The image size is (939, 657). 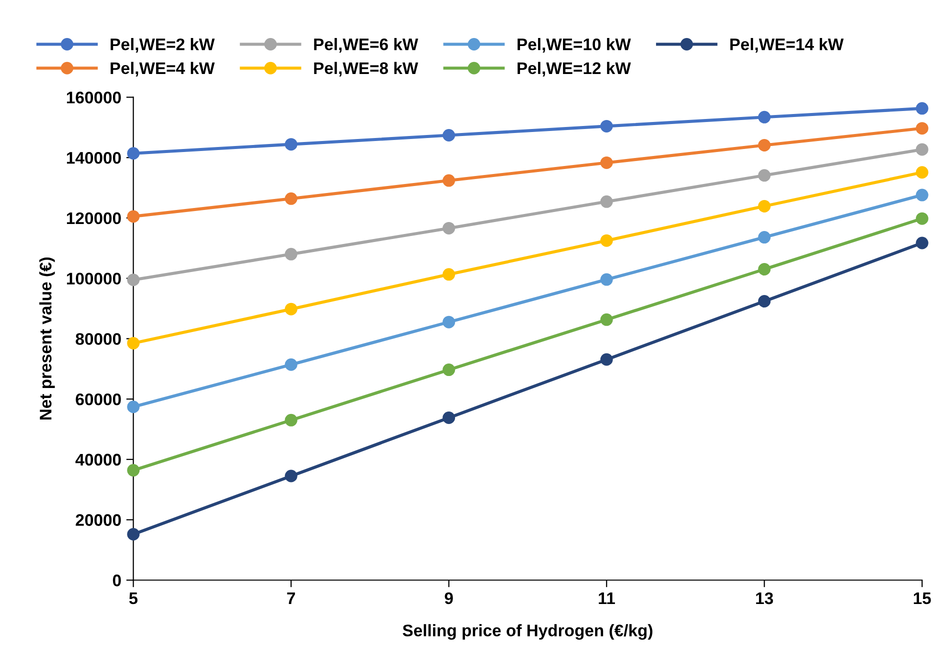 What do you see at coordinates (98, 520) in the screenshot?
I see `y-tick-label: 20000` at bounding box center [98, 520].